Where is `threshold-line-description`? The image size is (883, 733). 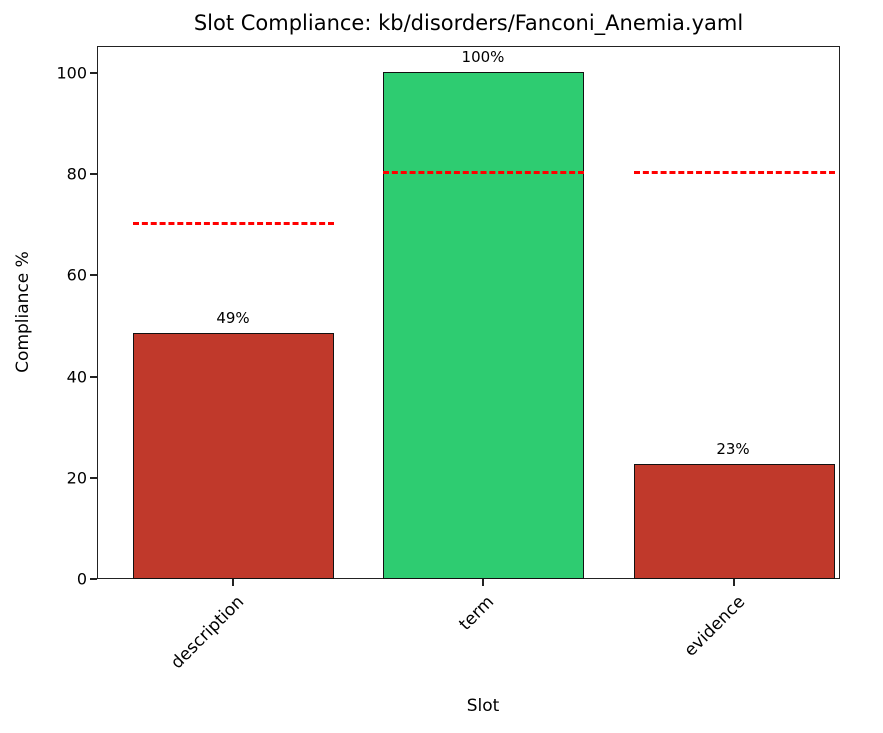 threshold-line-description is located at coordinates (233, 223).